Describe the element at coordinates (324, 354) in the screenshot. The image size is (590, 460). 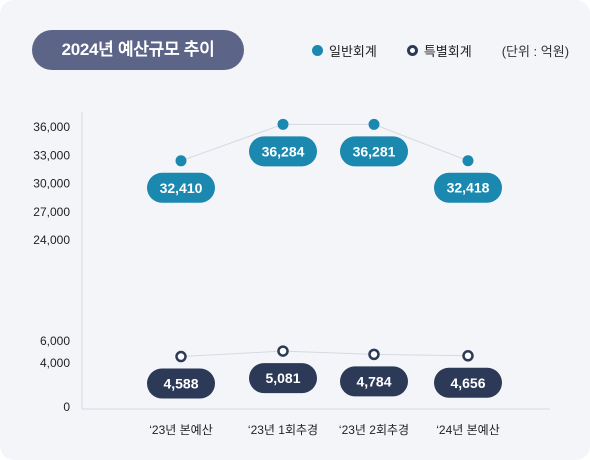
I see `special-account-line` at that location.